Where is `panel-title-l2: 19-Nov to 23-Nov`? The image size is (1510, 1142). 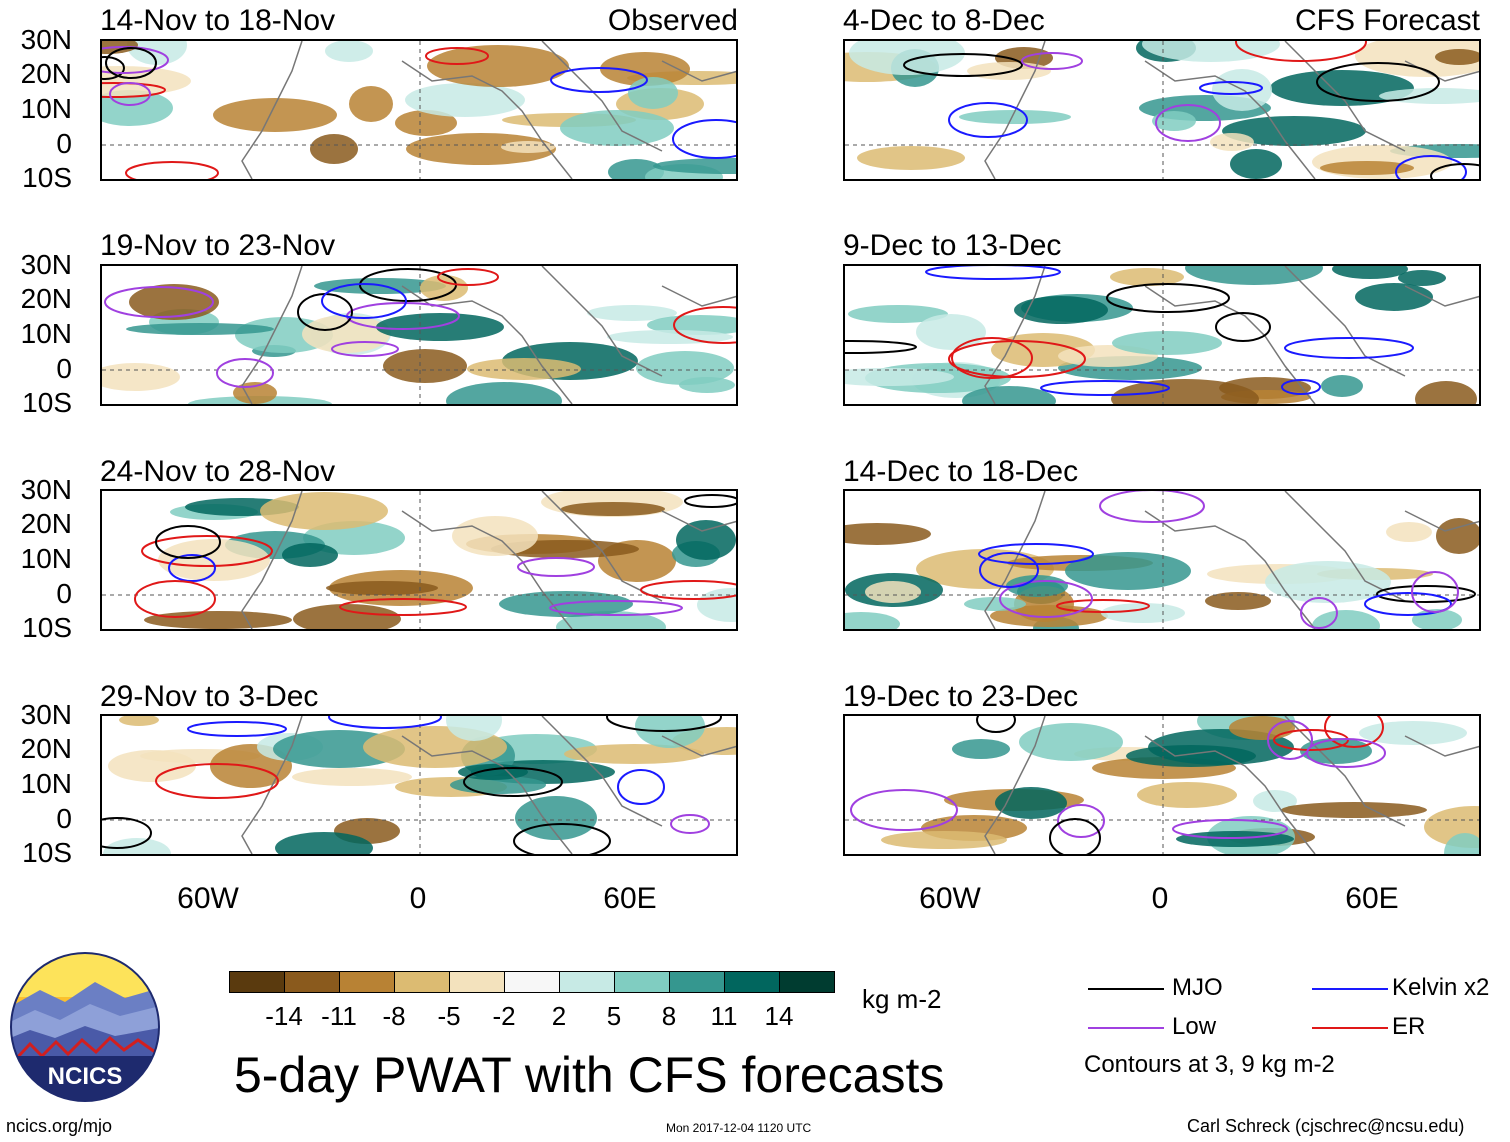
panel-title-l2: 19-Nov to 23-Nov is located at coordinates (218, 245).